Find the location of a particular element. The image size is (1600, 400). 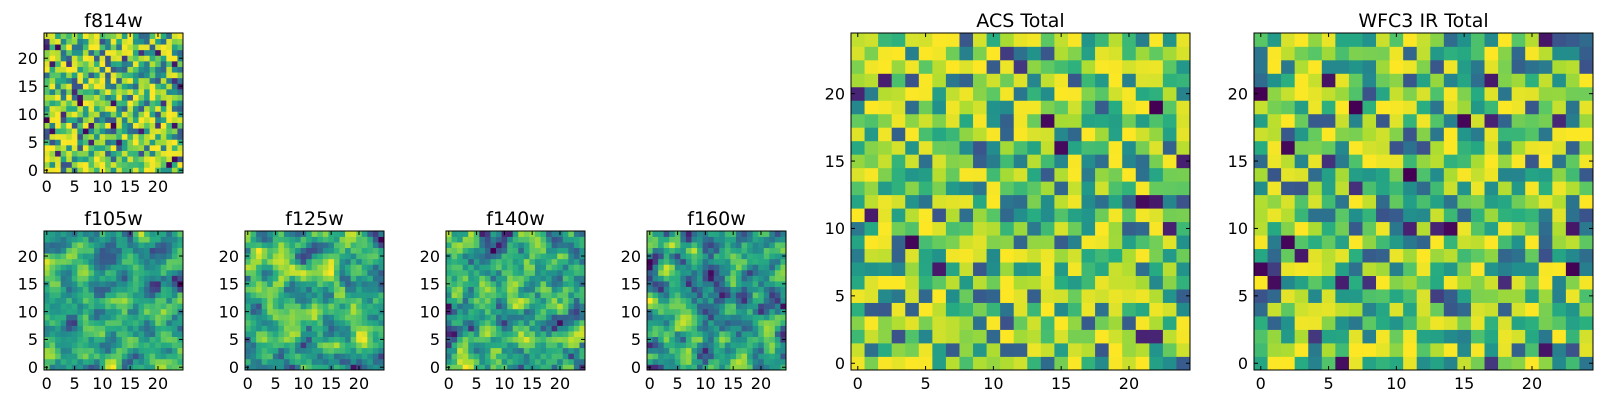

y-tick-label: 10 is located at coordinates (430, 311).